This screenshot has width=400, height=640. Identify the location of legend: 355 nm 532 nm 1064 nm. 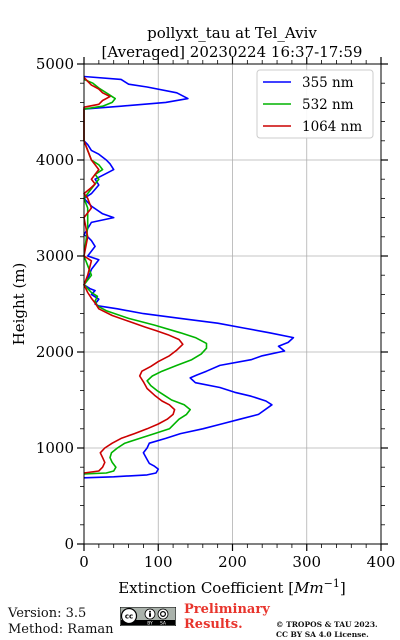
(315, 104).